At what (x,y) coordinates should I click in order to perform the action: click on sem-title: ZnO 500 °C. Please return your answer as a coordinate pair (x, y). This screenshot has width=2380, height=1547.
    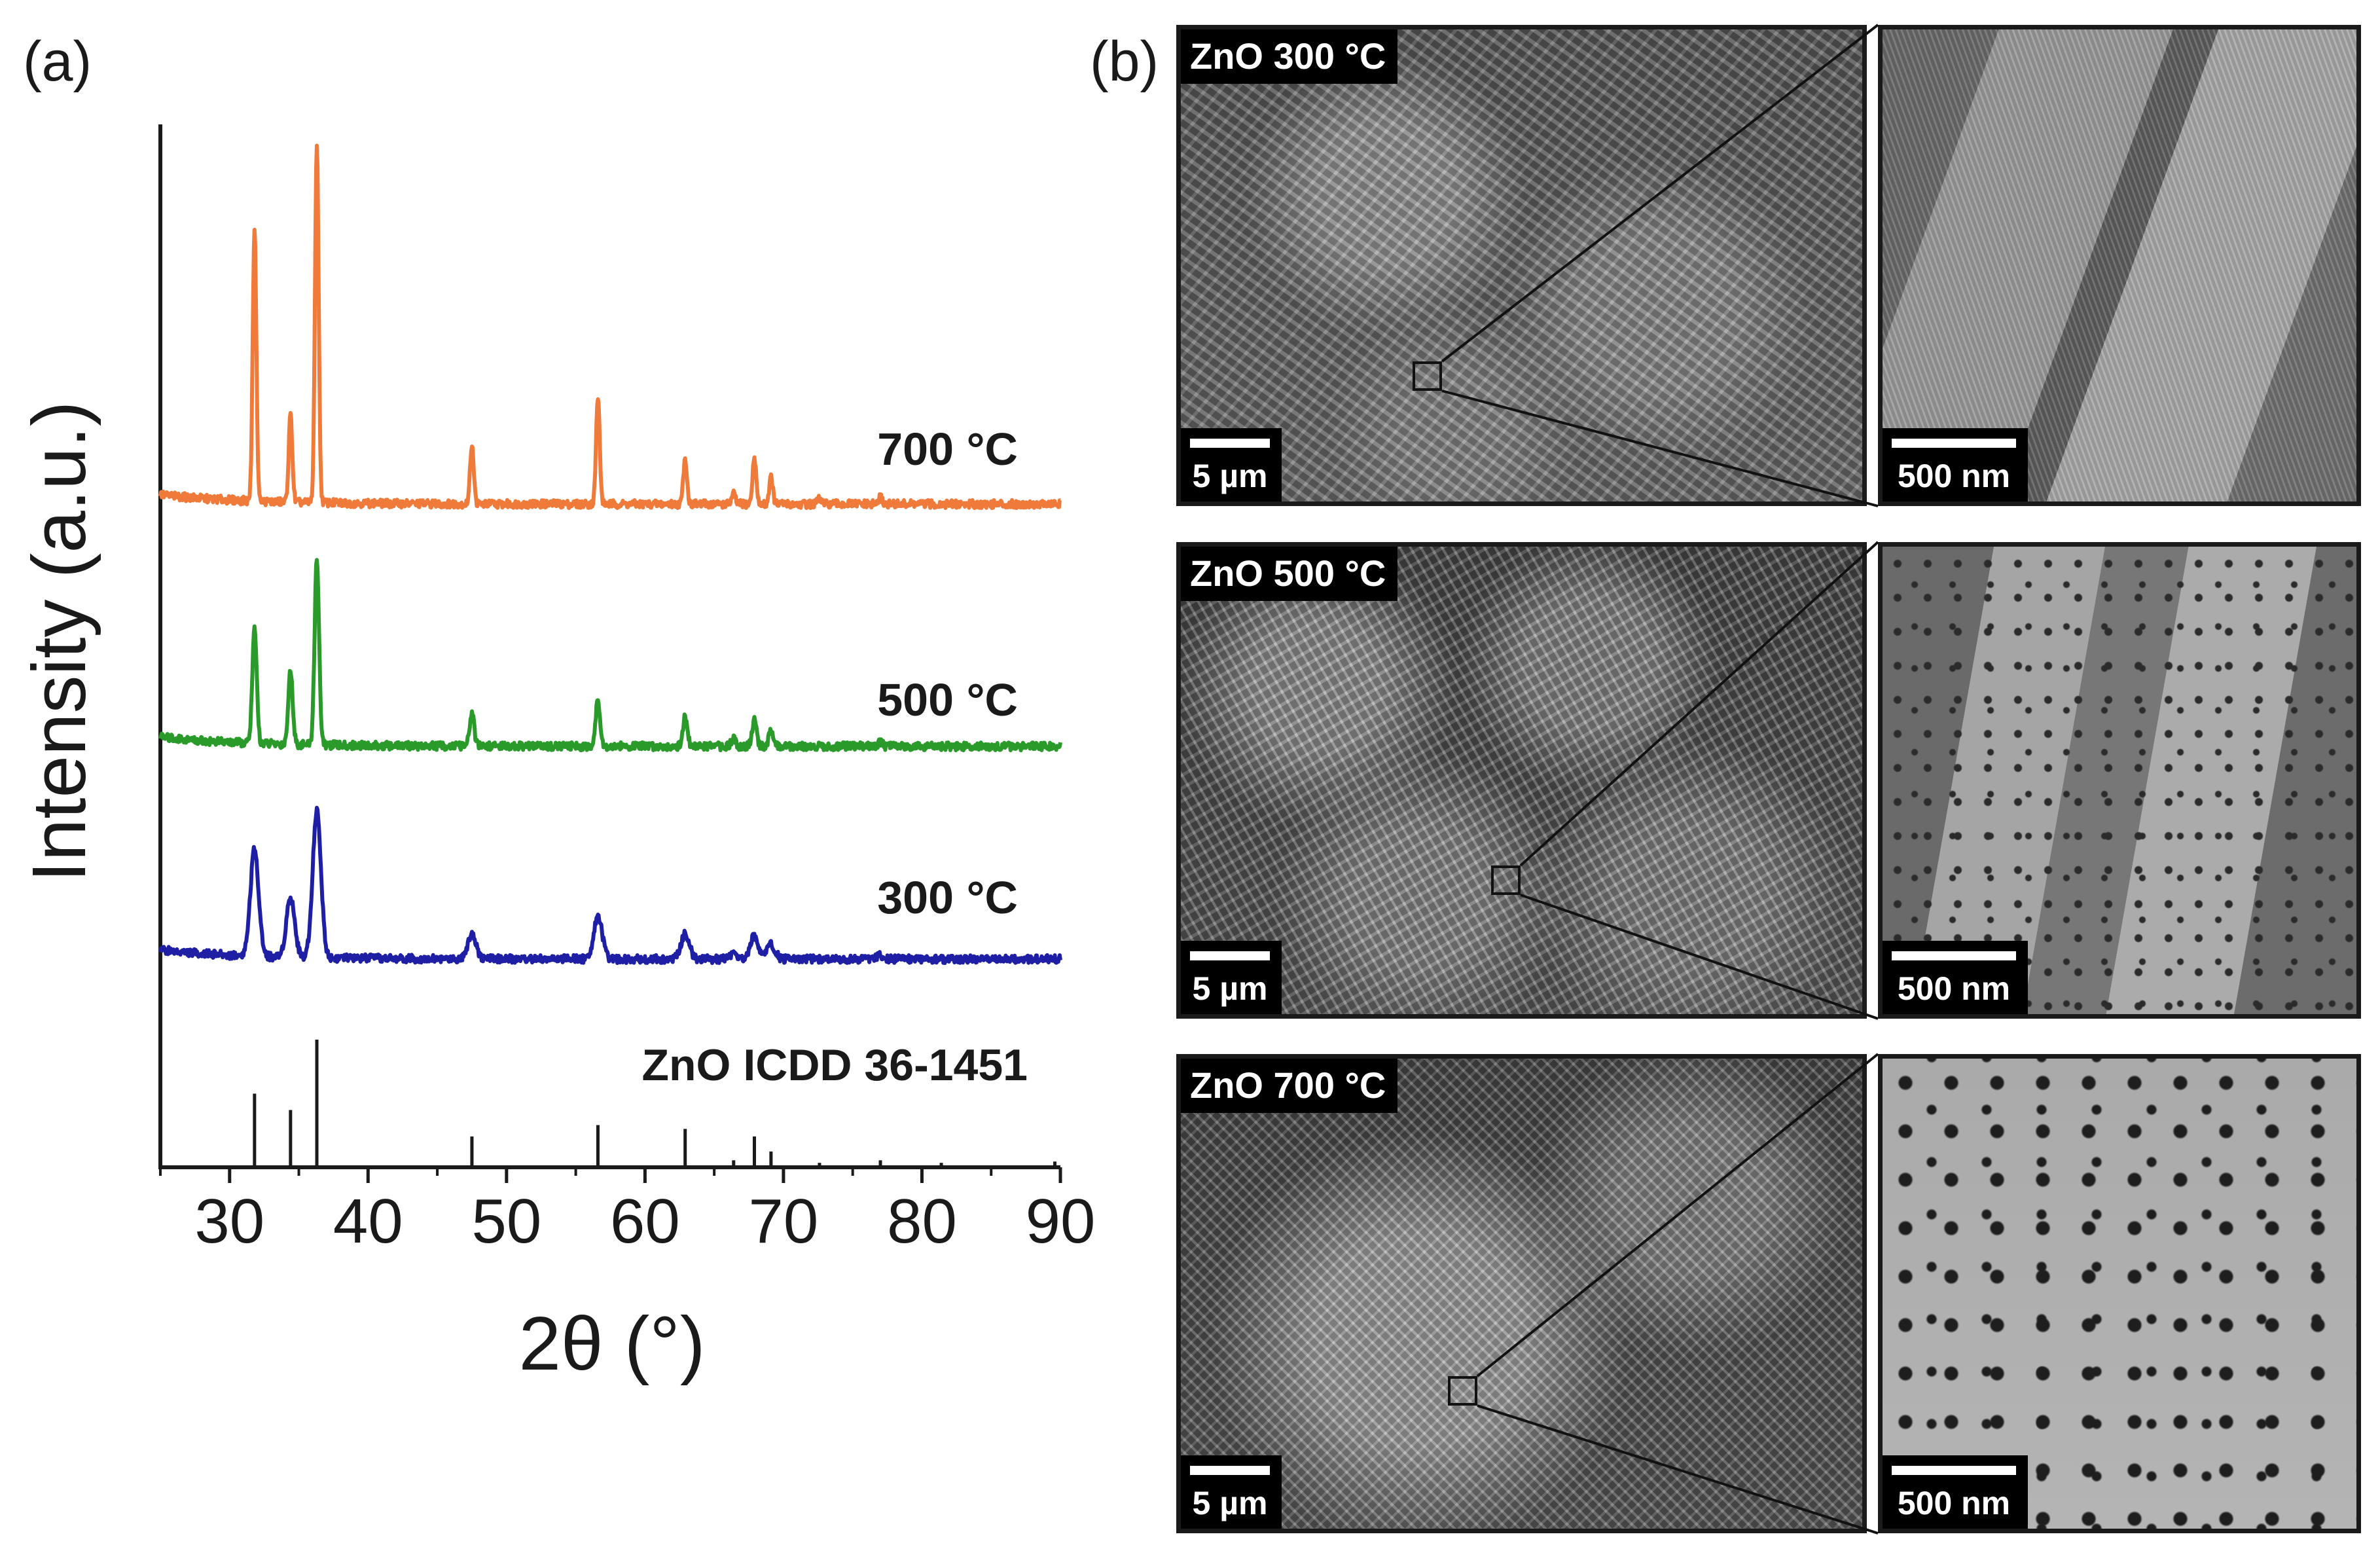
    Looking at the image, I should click on (1289, 574).